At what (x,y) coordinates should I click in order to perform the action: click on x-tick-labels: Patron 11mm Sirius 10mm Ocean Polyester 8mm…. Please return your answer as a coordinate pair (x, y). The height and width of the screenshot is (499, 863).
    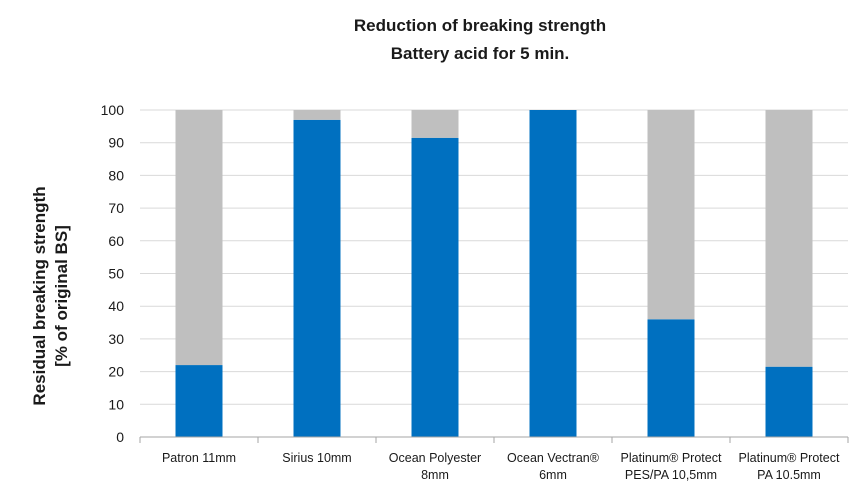
    Looking at the image, I should click on (501, 466).